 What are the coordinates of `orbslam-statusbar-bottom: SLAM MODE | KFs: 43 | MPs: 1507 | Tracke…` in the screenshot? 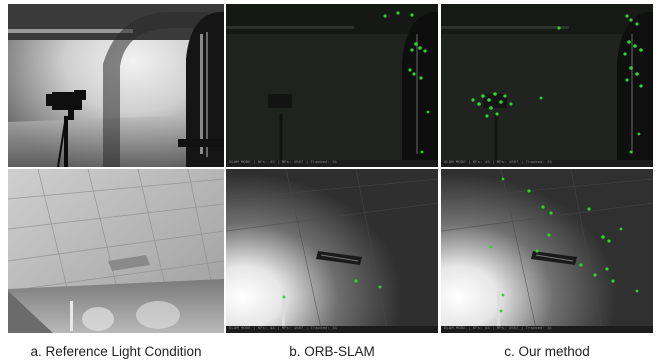 It's located at (332, 329).